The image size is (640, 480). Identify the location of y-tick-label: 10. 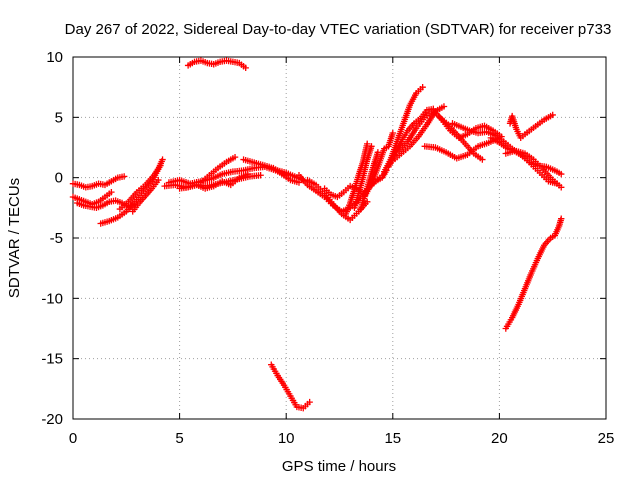
(54, 57).